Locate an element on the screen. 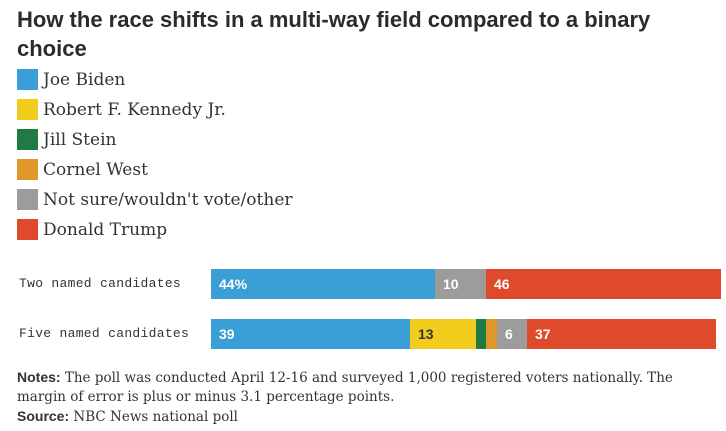 Image resolution: width=726 pixels, height=431 pixels. legend-swatch-trump is located at coordinates (27, 229).